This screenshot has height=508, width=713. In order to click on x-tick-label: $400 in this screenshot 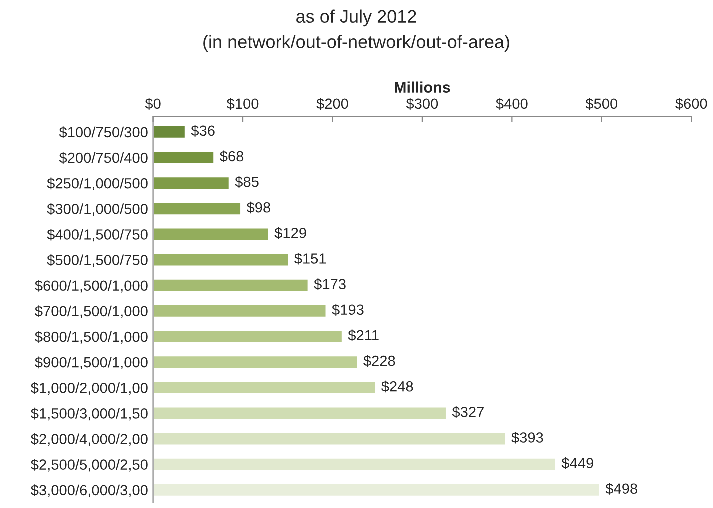, I will do `click(512, 104)`.